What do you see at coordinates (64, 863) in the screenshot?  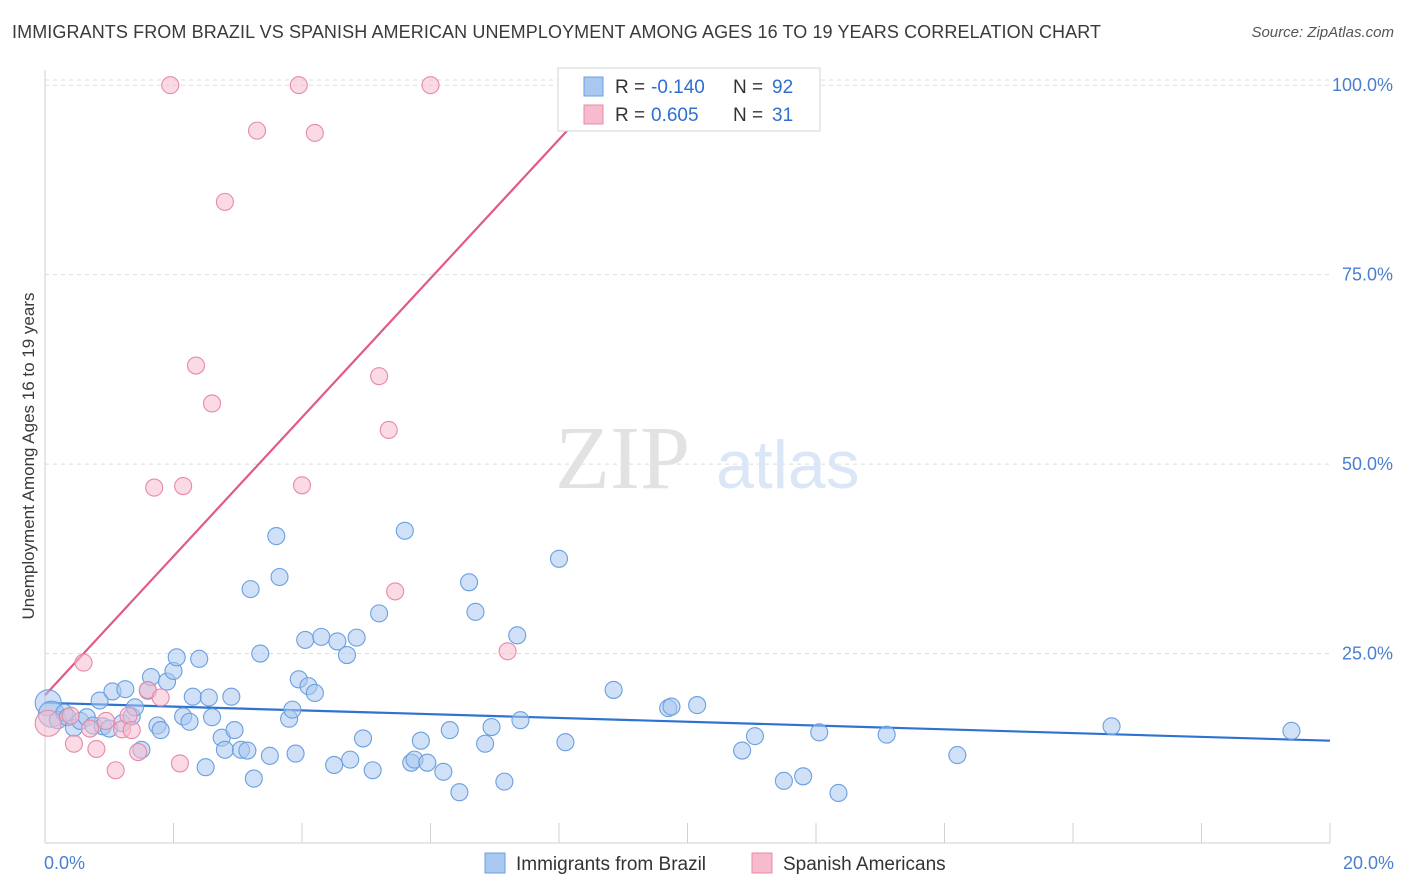 I see `x-tick-label-0: 0.0%` at bounding box center [64, 863].